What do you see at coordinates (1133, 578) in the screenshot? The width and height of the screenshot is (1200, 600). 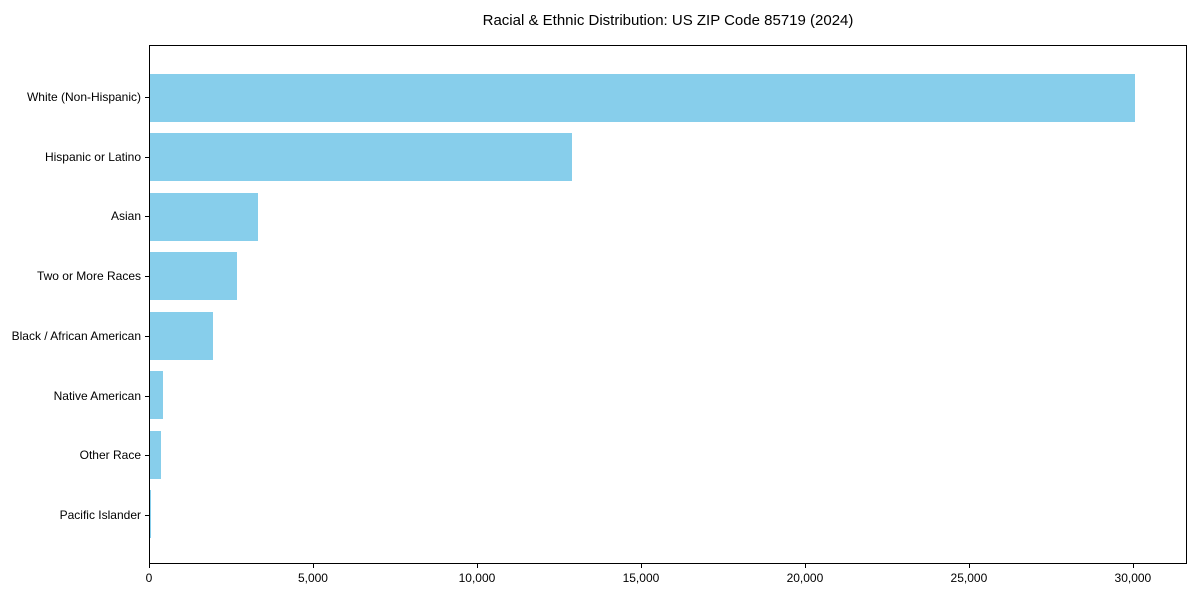 I see `x-tick-label: 30,000` at bounding box center [1133, 578].